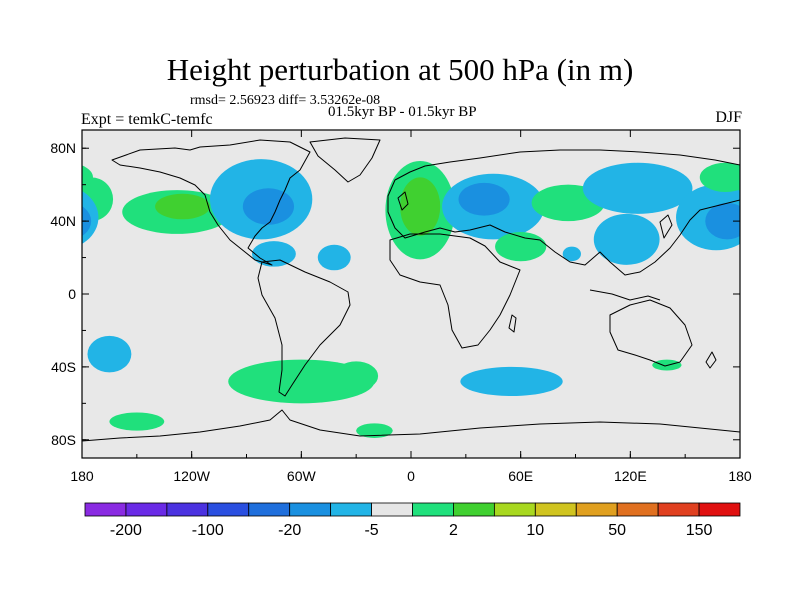  What do you see at coordinates (63, 221) in the screenshot?
I see `lat-tick-label: 40N` at bounding box center [63, 221].